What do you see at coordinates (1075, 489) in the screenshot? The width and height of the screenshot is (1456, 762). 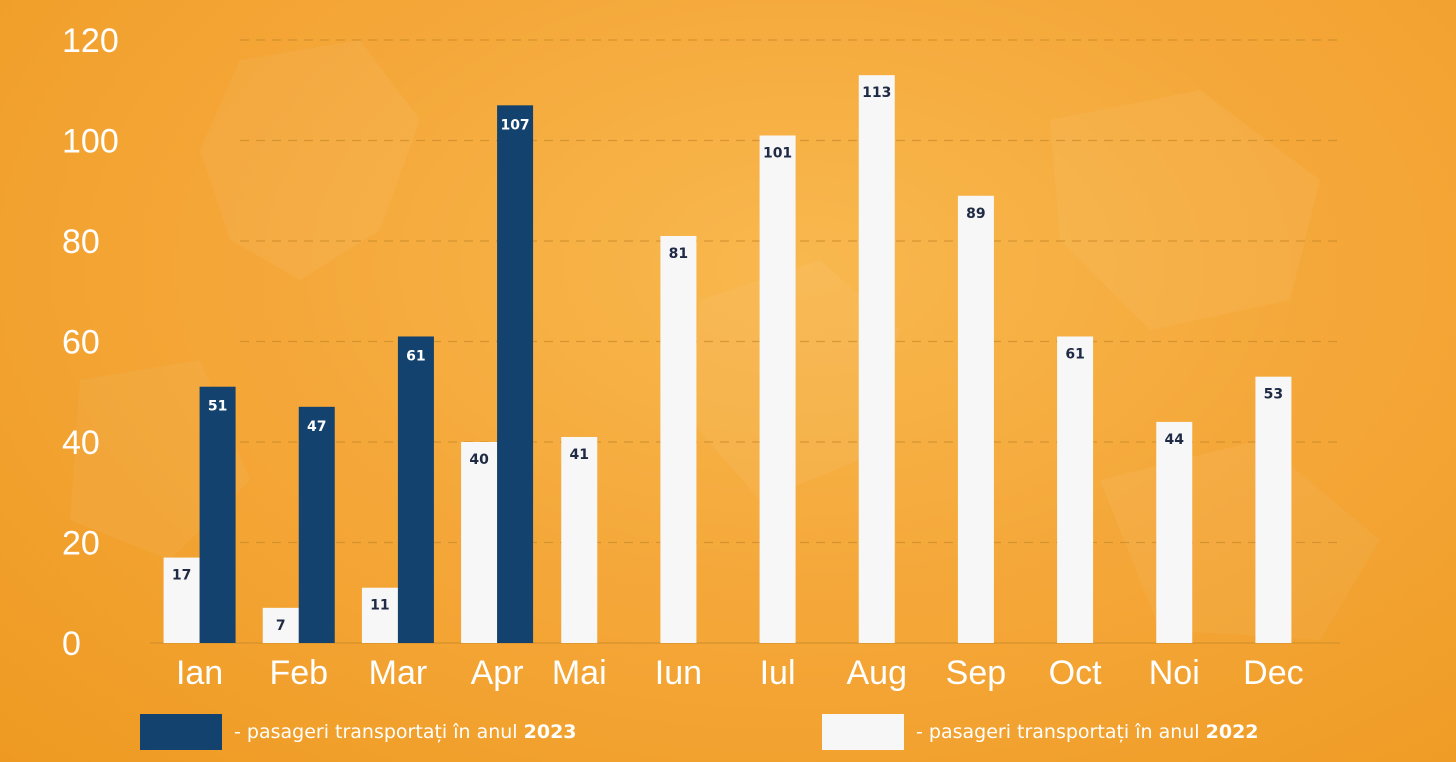 I see `bar-2022-oct` at bounding box center [1075, 489].